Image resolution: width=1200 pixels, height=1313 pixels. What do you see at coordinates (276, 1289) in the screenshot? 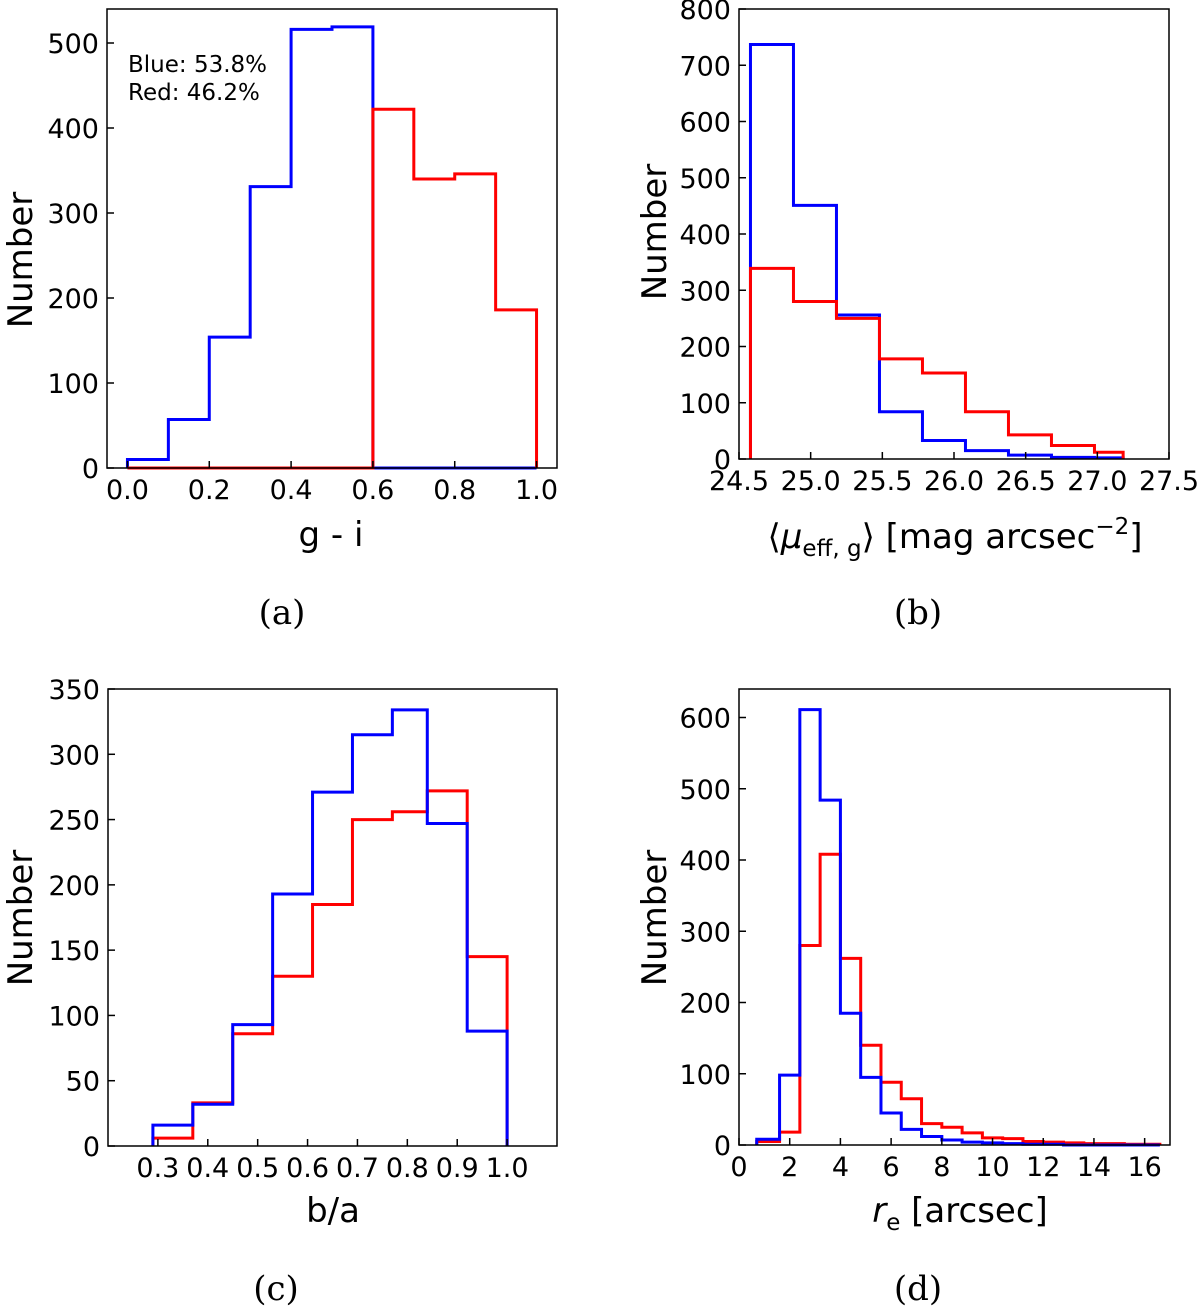
I see `panel-c-caption: (c)` at bounding box center [276, 1289].